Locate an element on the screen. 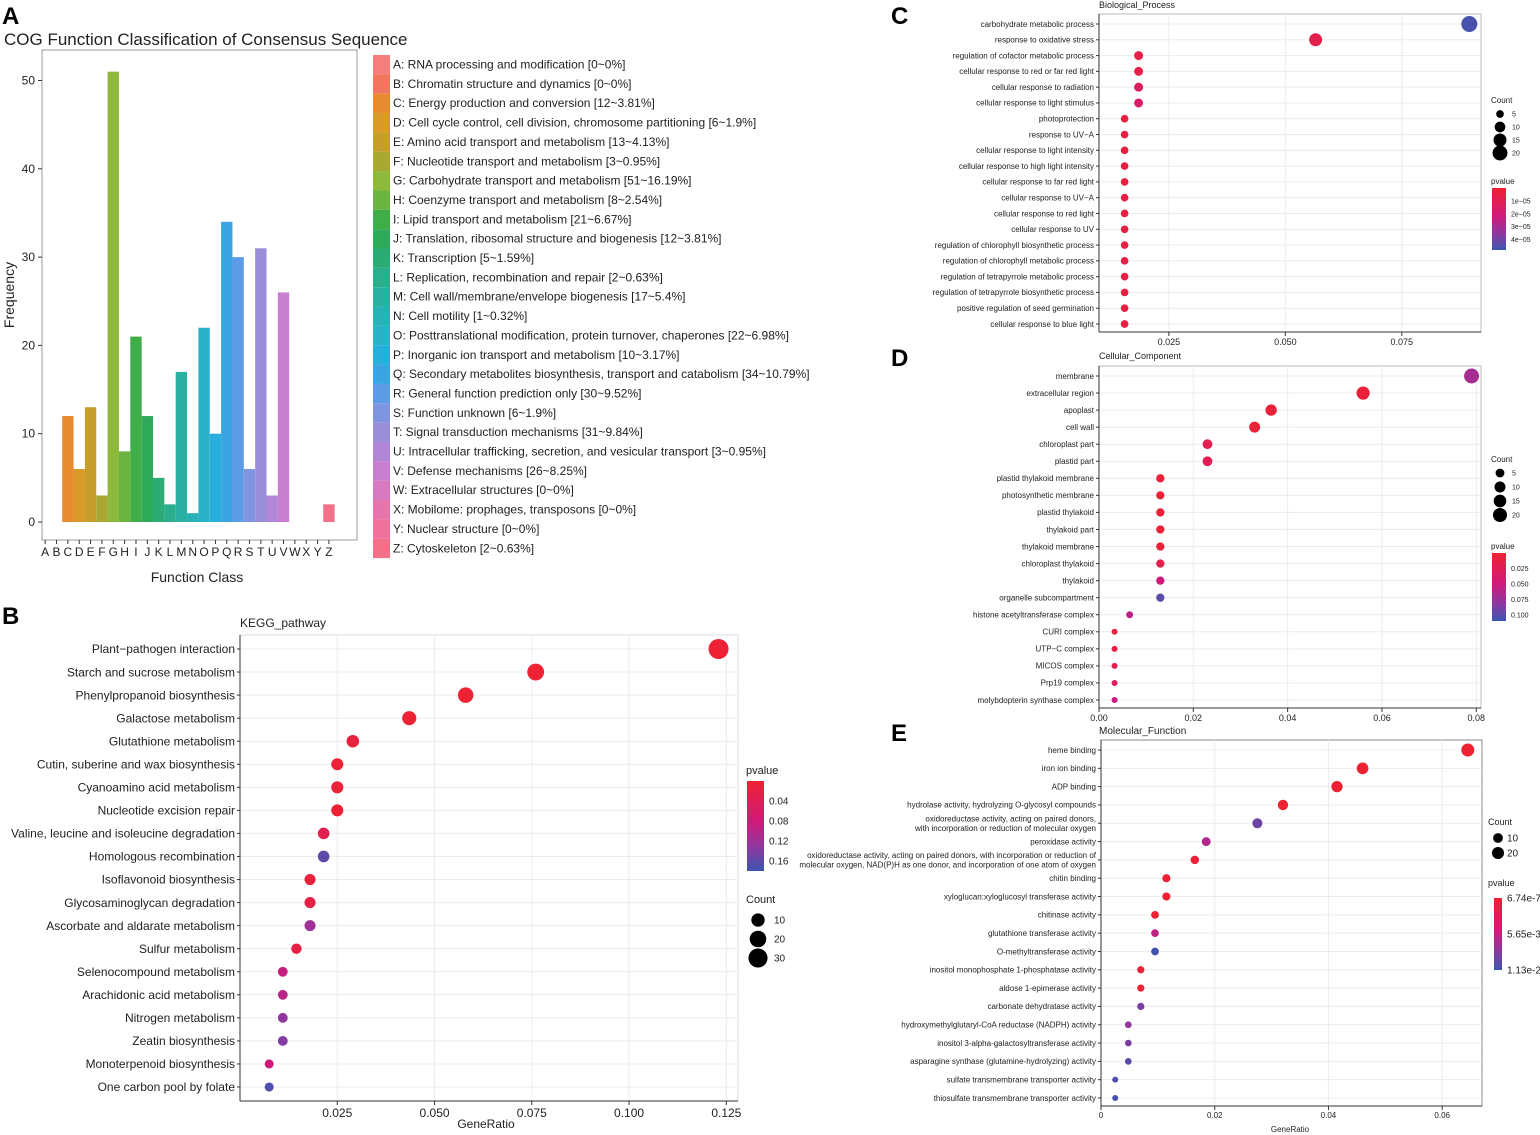 The height and width of the screenshot is (1135, 1540). bp-count-legend-label: 15 is located at coordinates (1516, 140).